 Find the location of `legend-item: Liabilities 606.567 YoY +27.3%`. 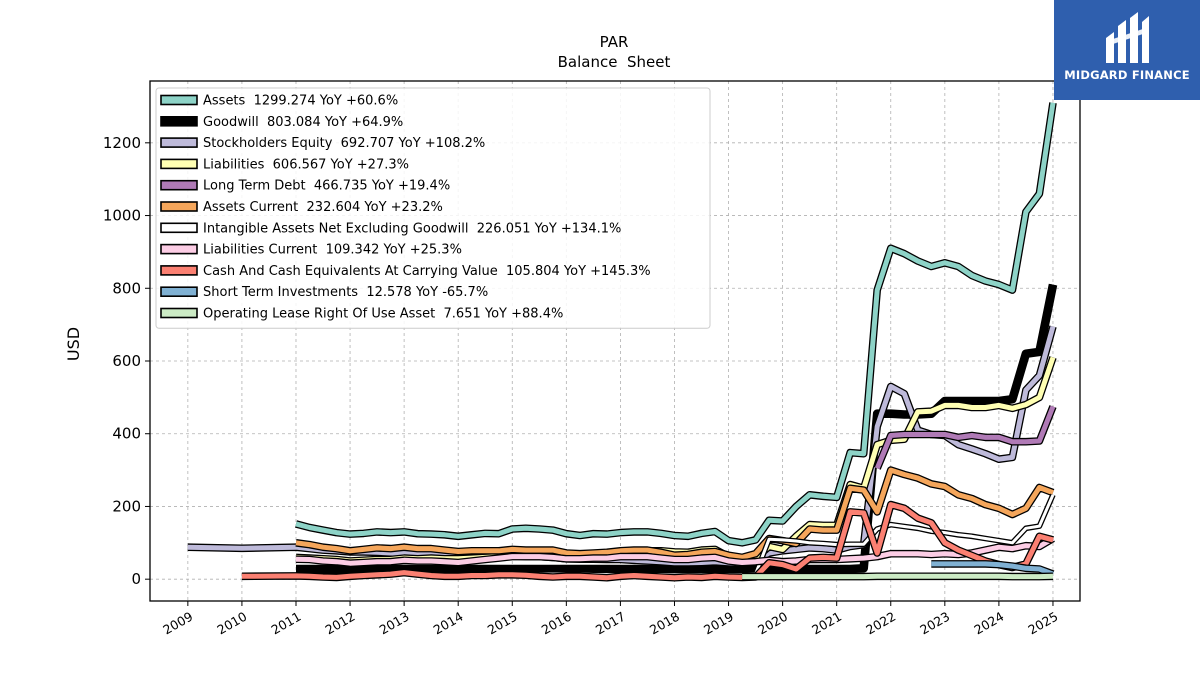

legend-item: Liabilities 606.567 YoY +27.3% is located at coordinates (284, 164).